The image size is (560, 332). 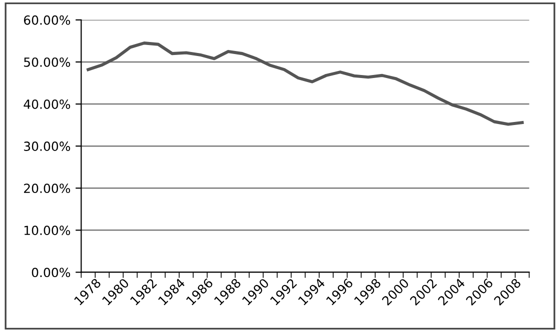 What do you see at coordinates (47, 20) in the screenshot?
I see `y-tick-label: 60.00%` at bounding box center [47, 20].